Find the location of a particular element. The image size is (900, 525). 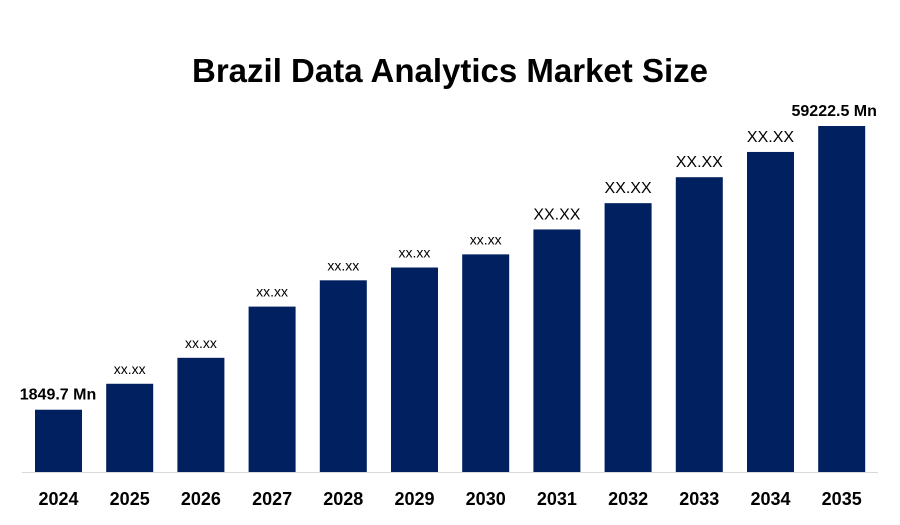

bar-2031 is located at coordinates (557, 350).